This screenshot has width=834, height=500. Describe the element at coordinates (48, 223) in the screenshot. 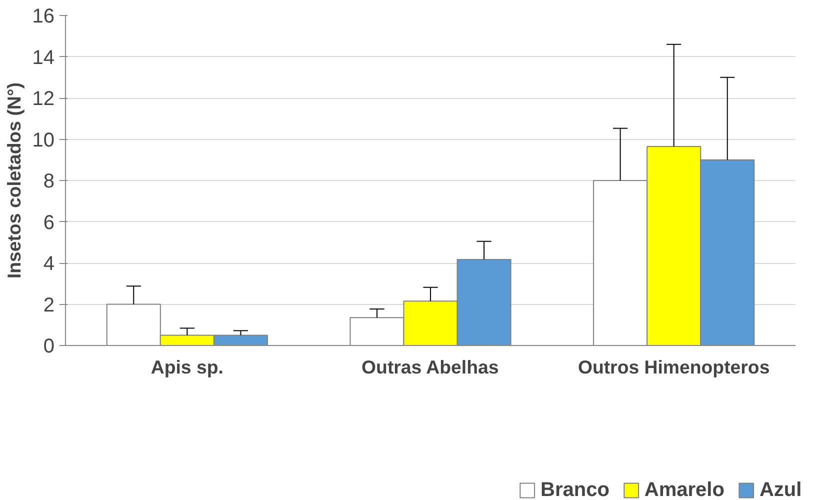

I see `y-tick-label: 6` at that location.